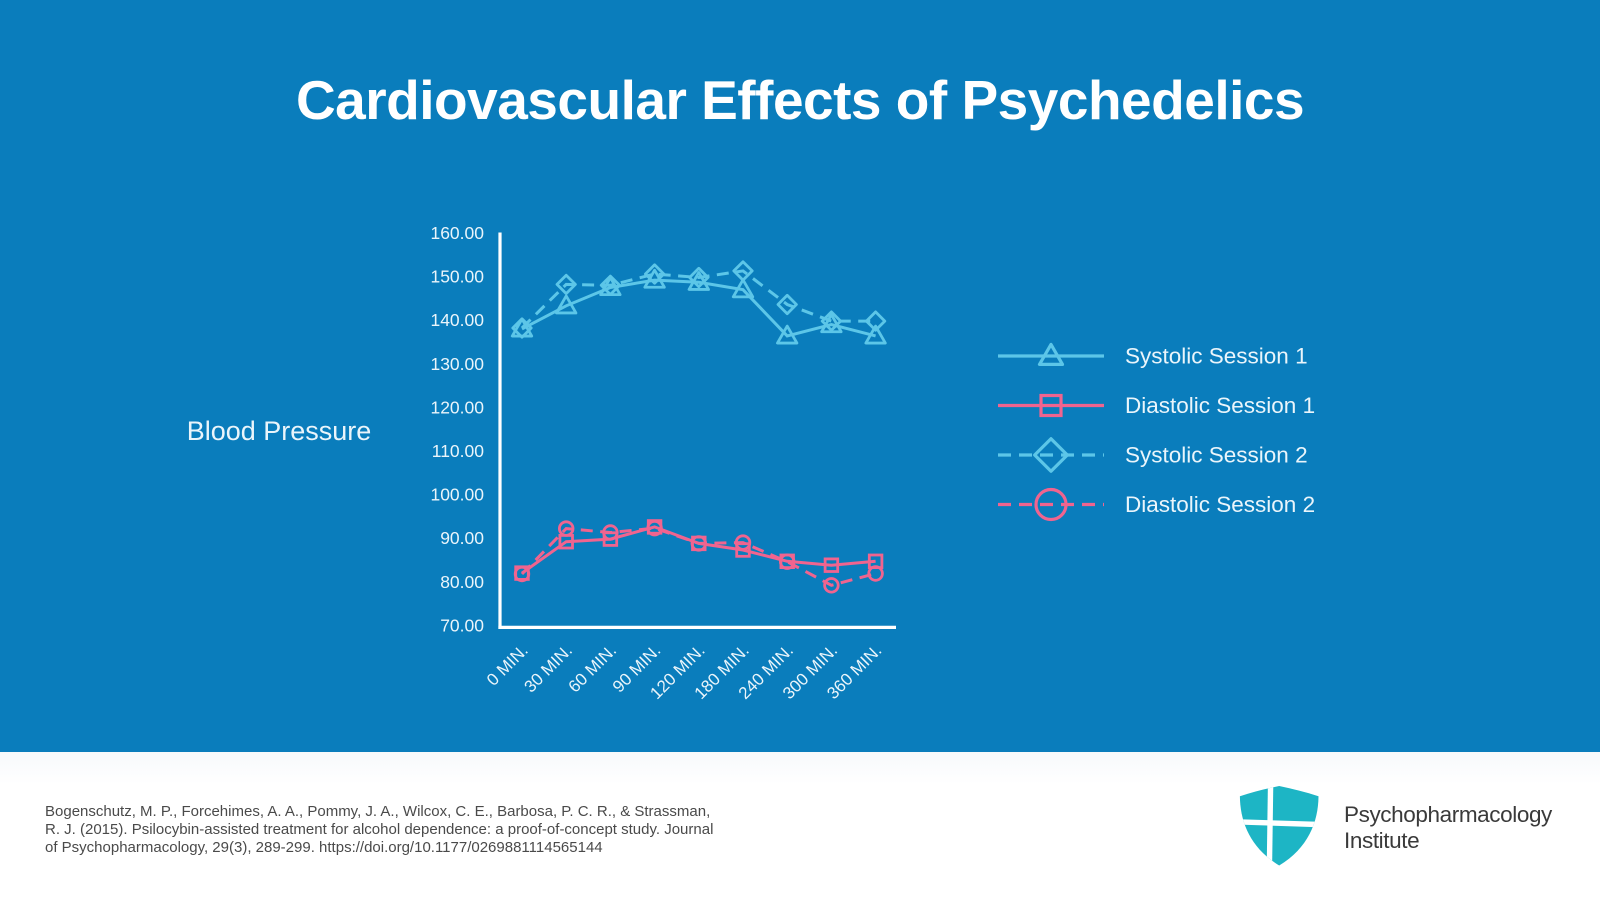  Describe the element at coordinates (462, 625) in the screenshot. I see `svg-text: 70.00` at that location.